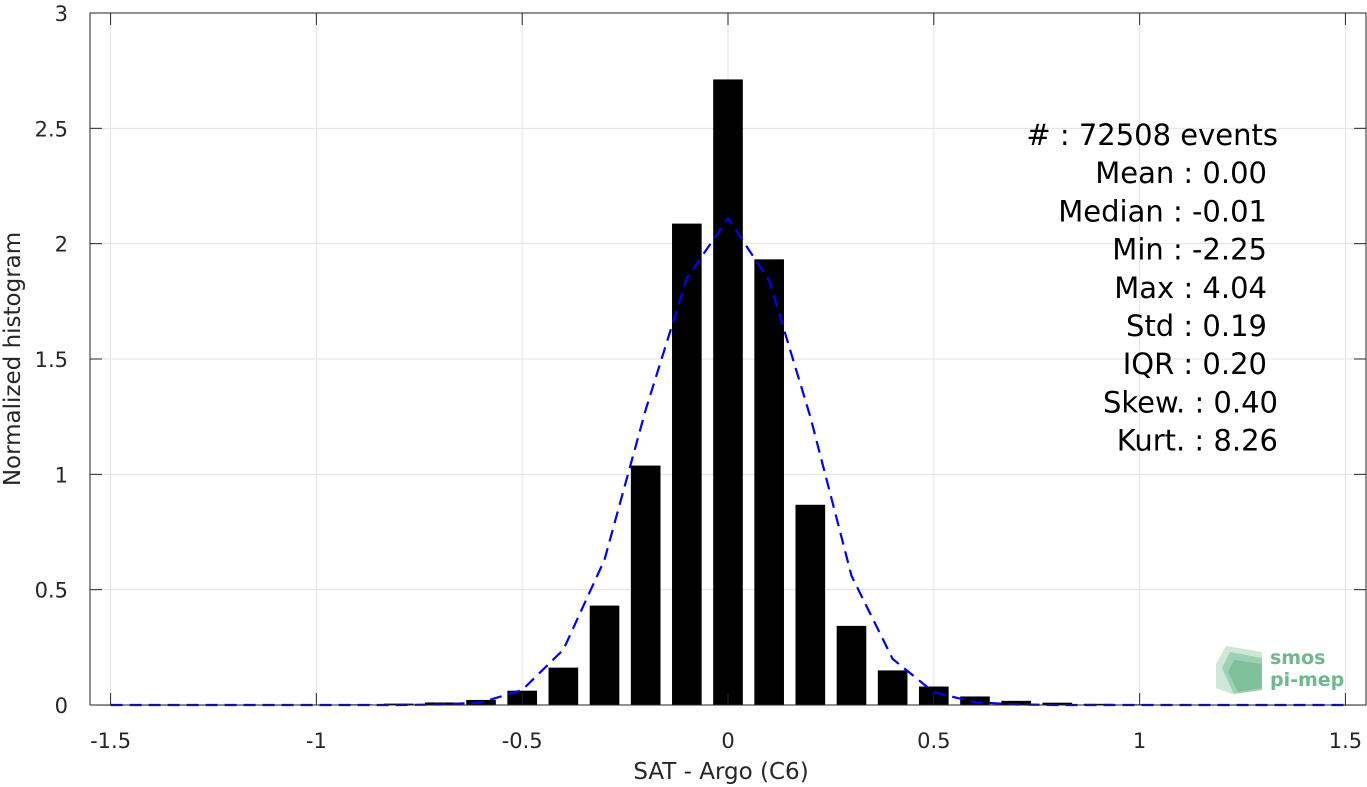  Describe the element at coordinates (61, 14) in the screenshot. I see `y-tick-label: 3` at that location.